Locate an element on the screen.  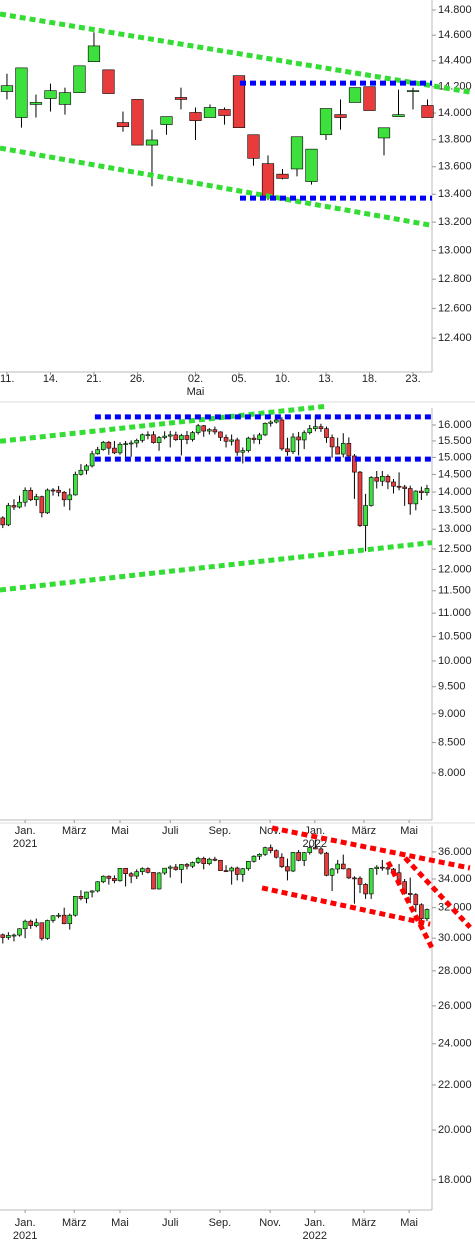
y-tick-label: 20.000 is located at coordinates (455, 1130).